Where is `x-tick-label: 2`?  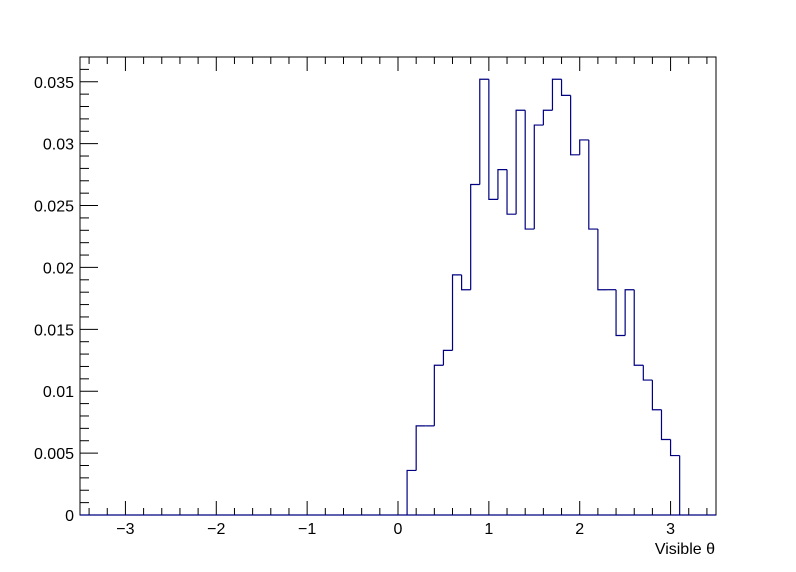 x-tick-label: 2 is located at coordinates (579, 529).